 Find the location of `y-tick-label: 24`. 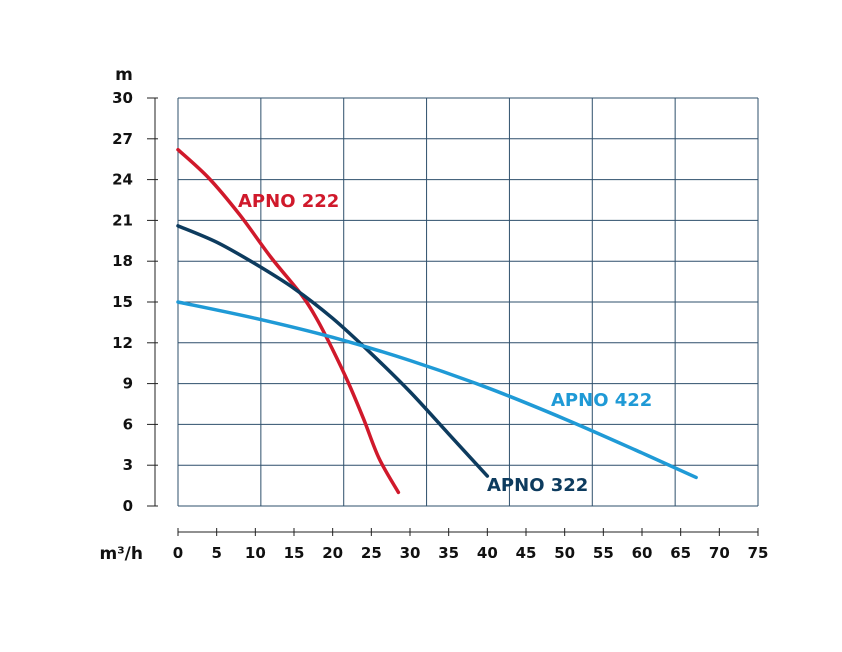

y-tick-label: 24 is located at coordinates (122, 180).